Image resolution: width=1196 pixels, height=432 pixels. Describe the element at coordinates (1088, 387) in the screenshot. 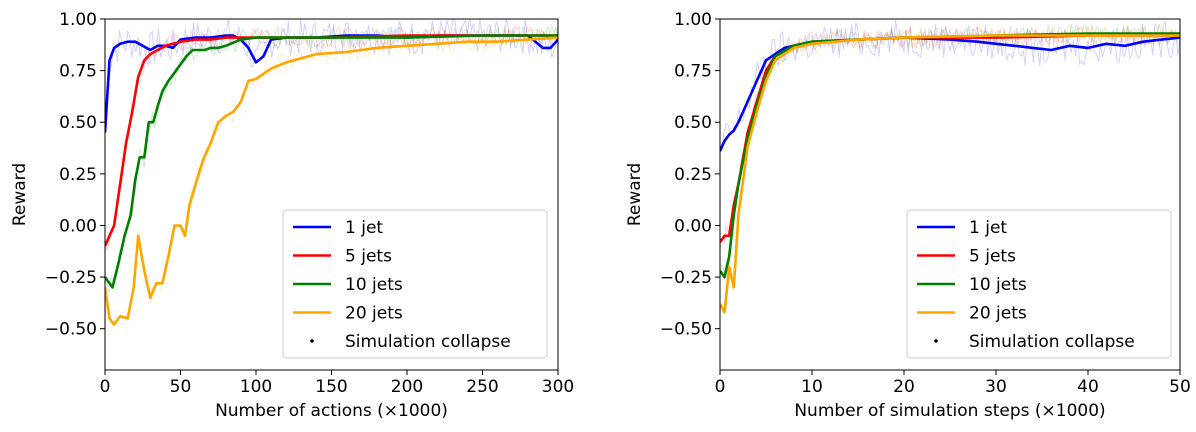

I see `x-tick-label: 40` at that location.